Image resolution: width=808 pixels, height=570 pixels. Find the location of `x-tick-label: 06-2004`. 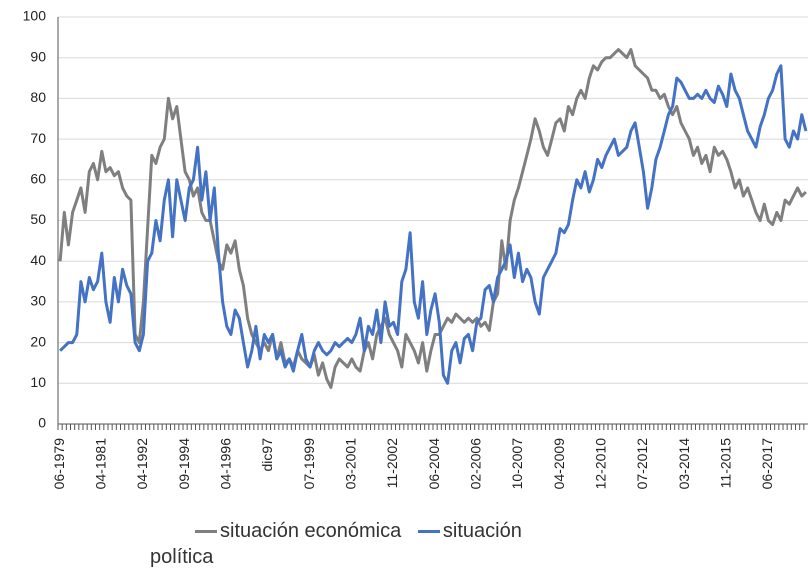

x-tick-label: 06-2004 is located at coordinates (434, 464).